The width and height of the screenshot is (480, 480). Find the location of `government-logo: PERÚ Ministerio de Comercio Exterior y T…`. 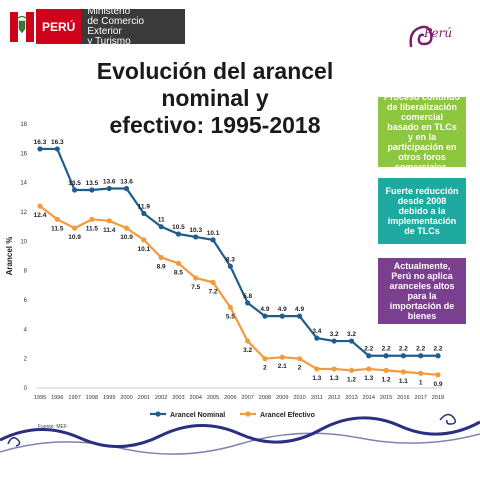

government-logo: PERÚ Ministerio de Comercio Exterior y T… is located at coordinates (97, 25).